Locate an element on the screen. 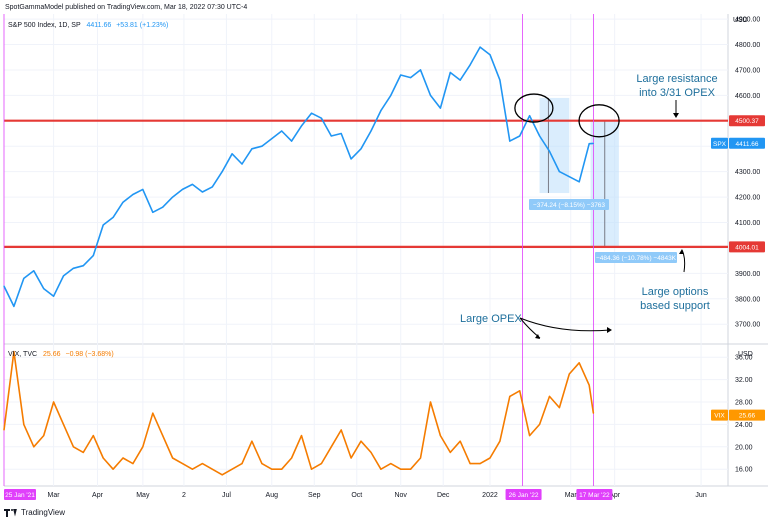  vix-last: 25.66 is located at coordinates (52, 354).